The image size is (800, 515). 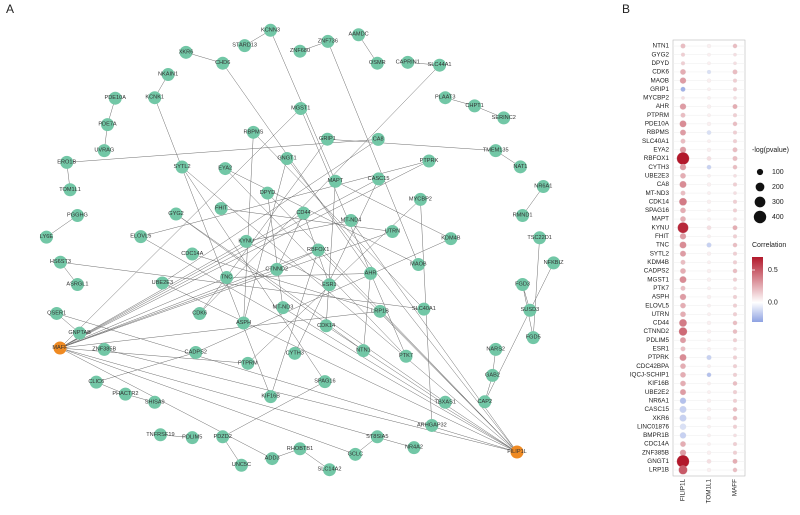 I want to click on node-label: NARS2, so click(x=495, y=349).